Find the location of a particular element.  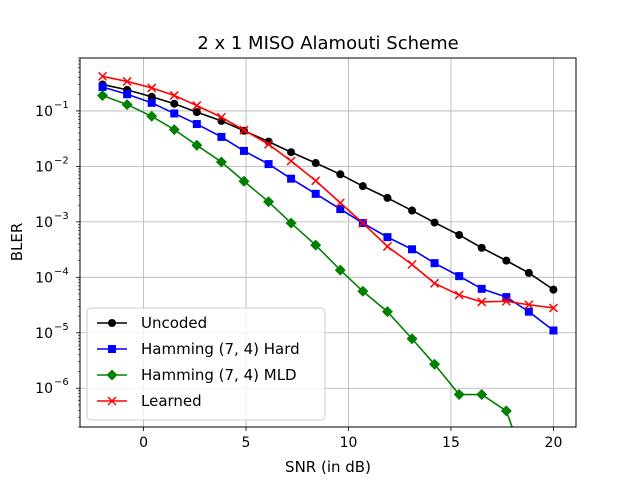

x-tick-label: 10 is located at coordinates (349, 443).